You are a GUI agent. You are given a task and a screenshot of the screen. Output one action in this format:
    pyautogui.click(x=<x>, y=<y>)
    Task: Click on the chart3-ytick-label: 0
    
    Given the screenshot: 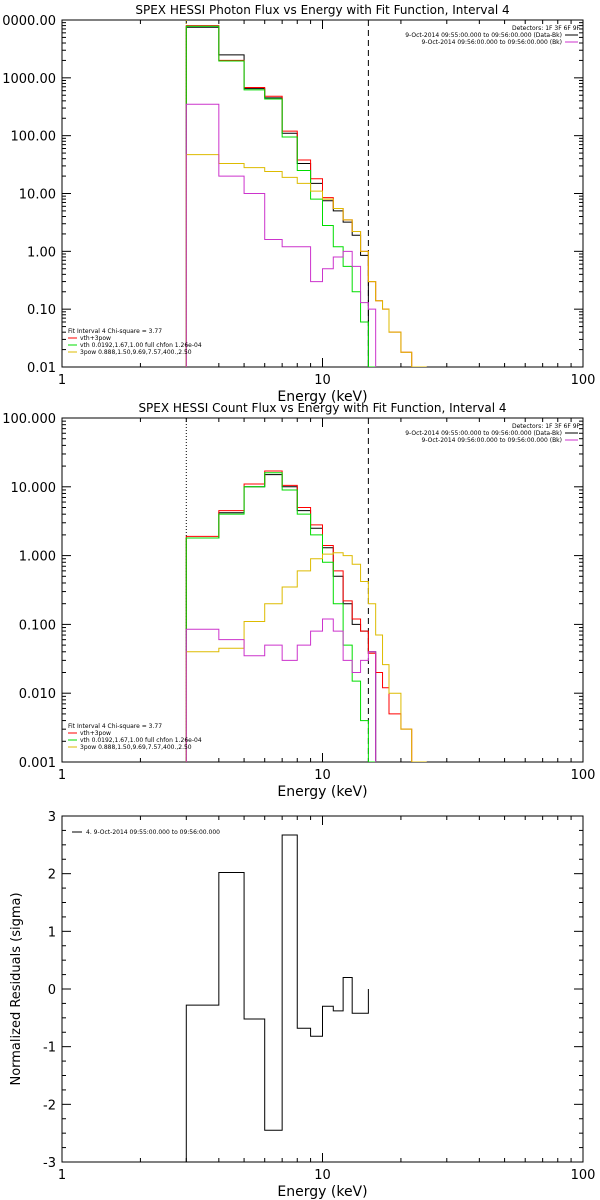 What is the action you would take?
    pyautogui.click(x=52, y=990)
    